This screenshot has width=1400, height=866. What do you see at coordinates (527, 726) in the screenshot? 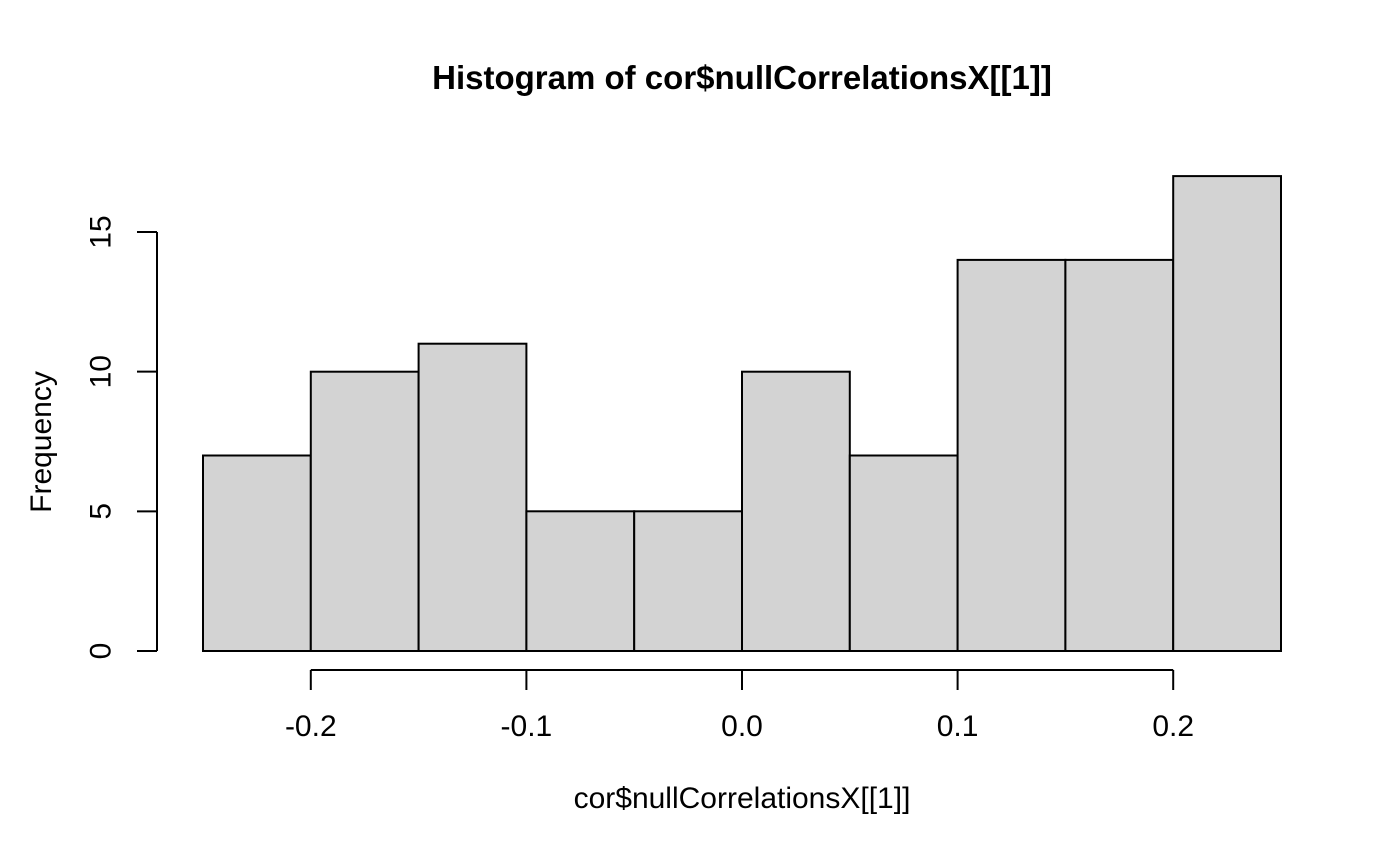
I see `x-tick-label: -0.1` at bounding box center [527, 726].